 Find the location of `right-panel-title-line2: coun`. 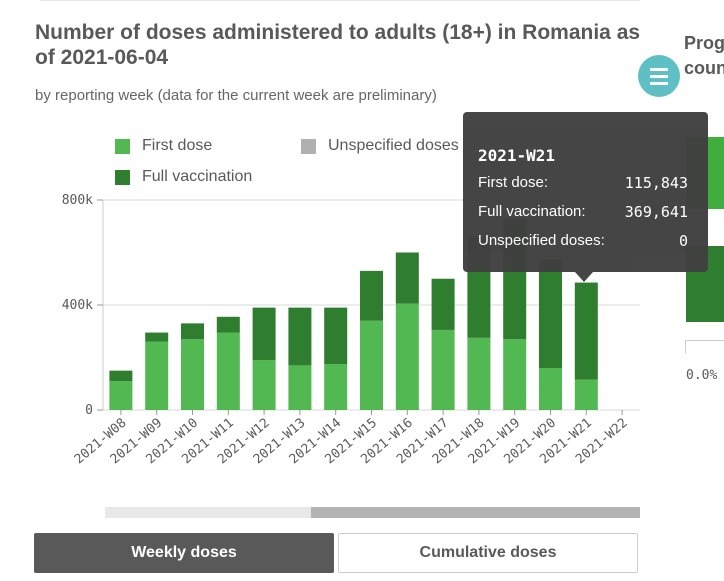

right-panel-title-line2: coun is located at coordinates (704, 68).